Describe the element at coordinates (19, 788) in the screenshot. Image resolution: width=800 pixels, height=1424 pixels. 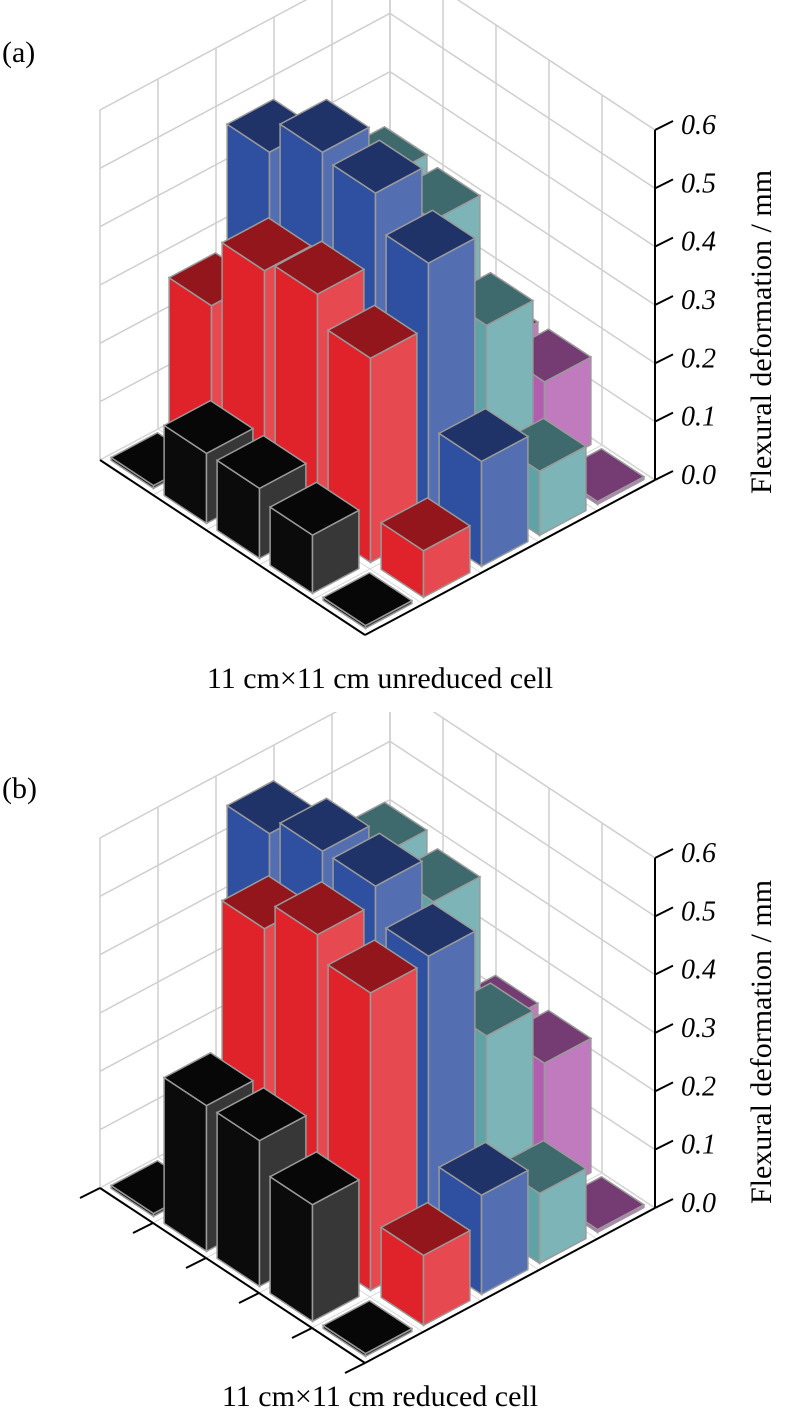
I see `panel-label-b: (b)` at that location.